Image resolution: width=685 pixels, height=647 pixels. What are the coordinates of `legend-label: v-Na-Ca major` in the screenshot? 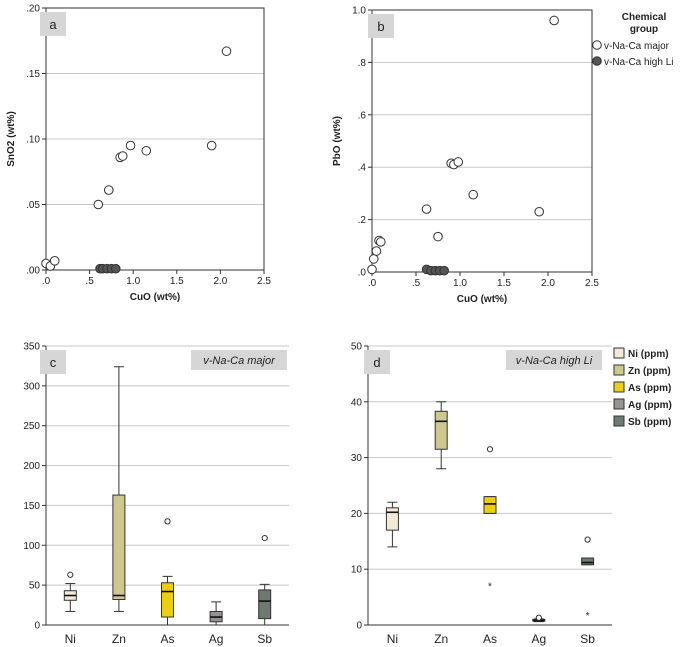 It's located at (637, 46).